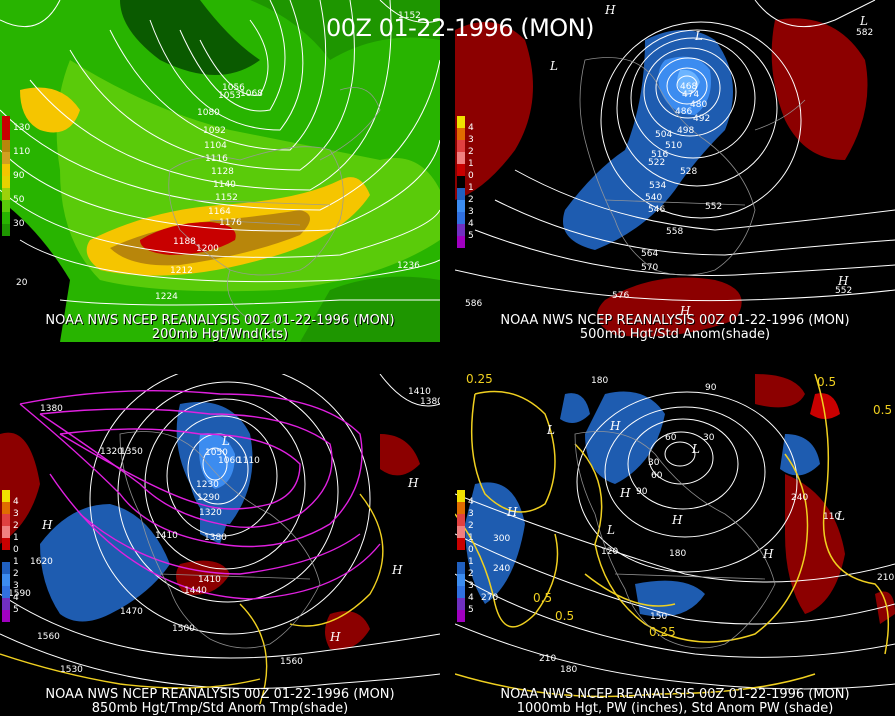 The width and height of the screenshot is (895, 716). What do you see at coordinates (216, 159) in the screenshot?
I see `contour-label: 1116` at bounding box center [216, 159].